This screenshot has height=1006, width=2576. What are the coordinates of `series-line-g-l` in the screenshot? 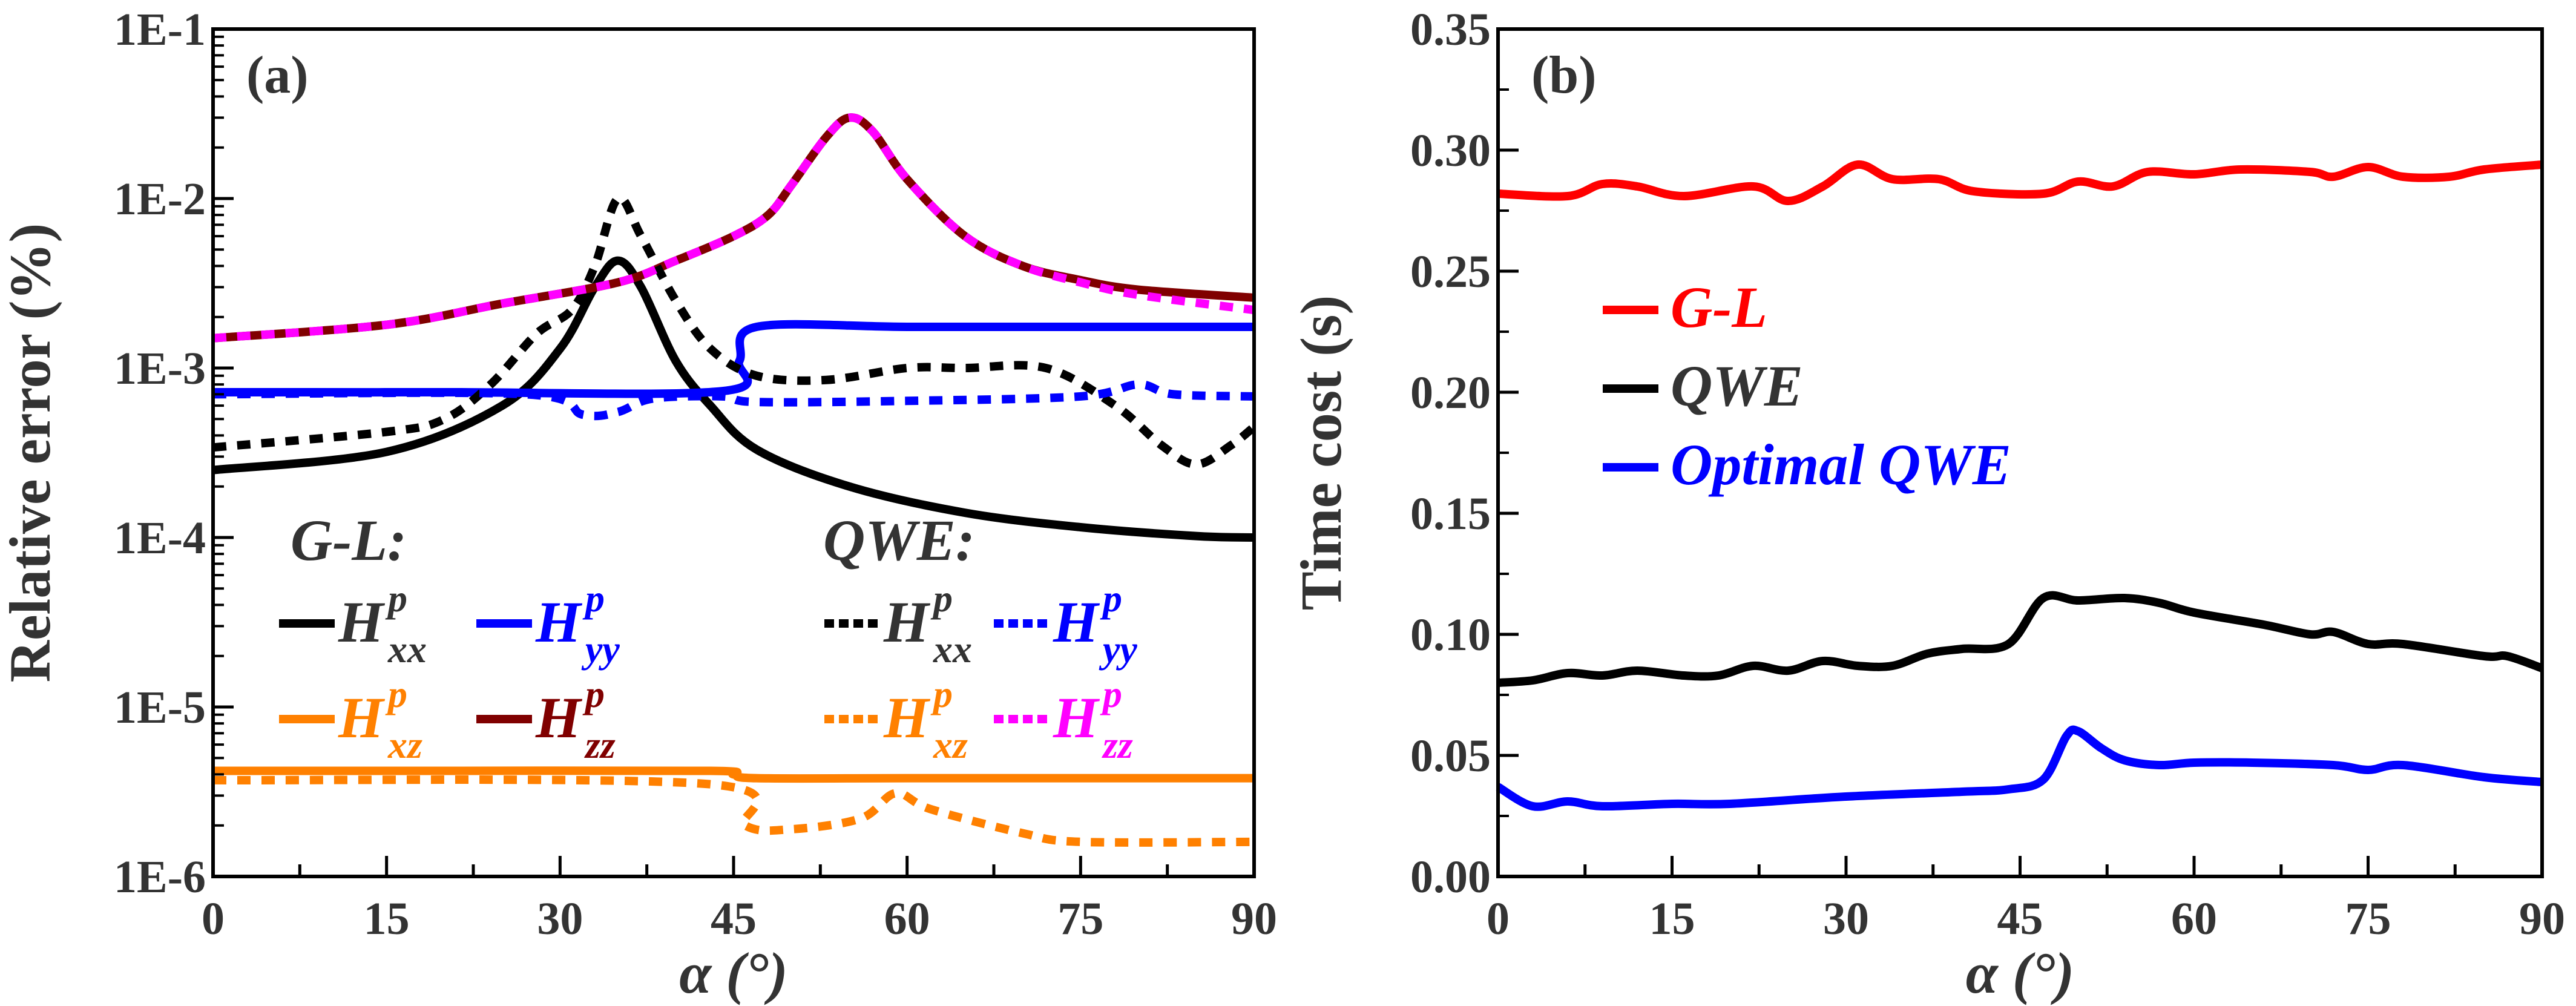 It's located at (2020, 182).